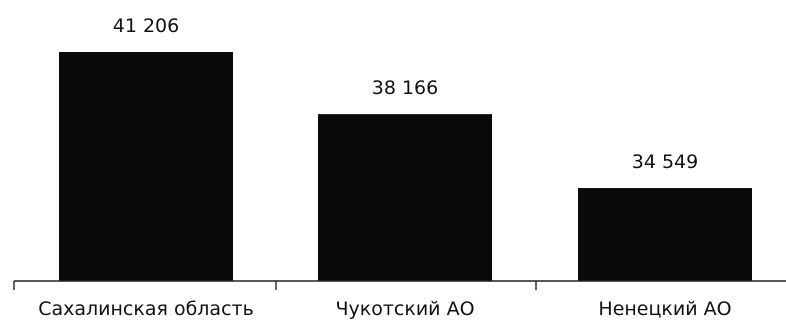  What do you see at coordinates (146, 26) in the screenshot?
I see `value-label-0: 41 206` at bounding box center [146, 26].